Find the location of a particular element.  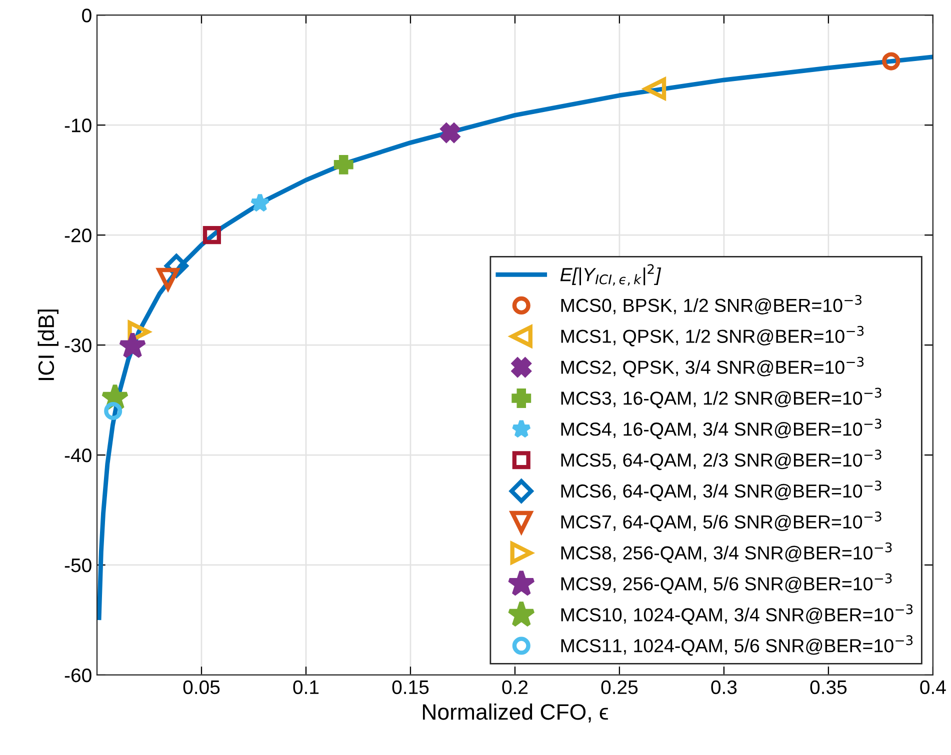

y-tick-label: -20 is located at coordinates (78, 235).